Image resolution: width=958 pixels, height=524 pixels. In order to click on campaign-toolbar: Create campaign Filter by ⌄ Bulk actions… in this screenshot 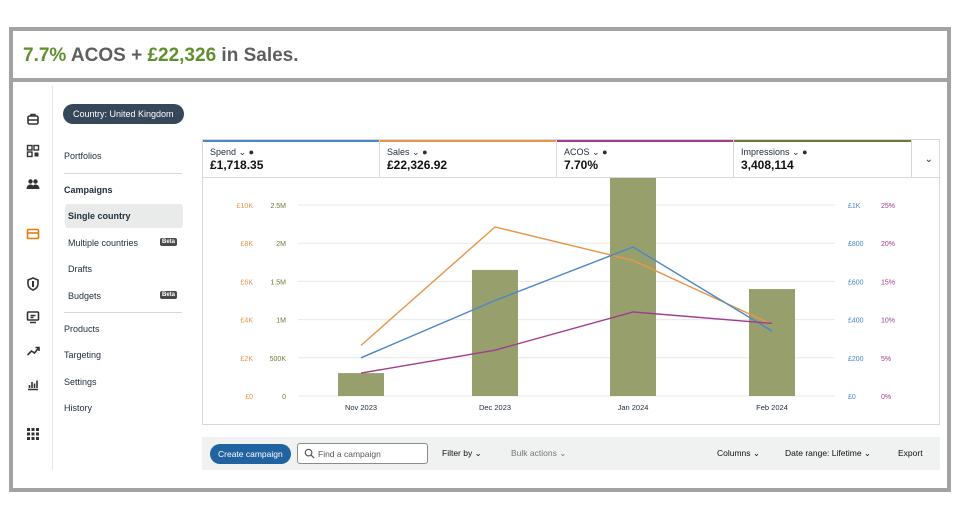, I will do `click(571, 453)`.